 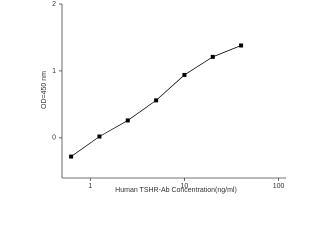 I want to click on y-axis-label: OD=450 nm, so click(x=44, y=90).